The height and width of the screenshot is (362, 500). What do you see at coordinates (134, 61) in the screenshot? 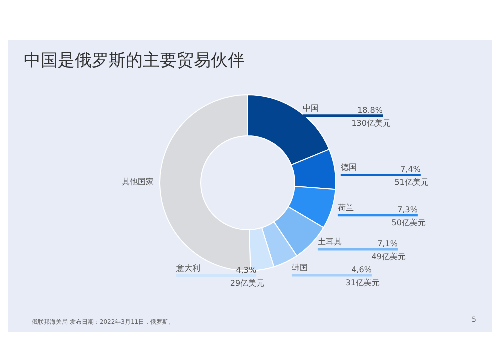
I see `chart-title: 中国是俄罗斯的主要贸易伙伴` at bounding box center [134, 61].